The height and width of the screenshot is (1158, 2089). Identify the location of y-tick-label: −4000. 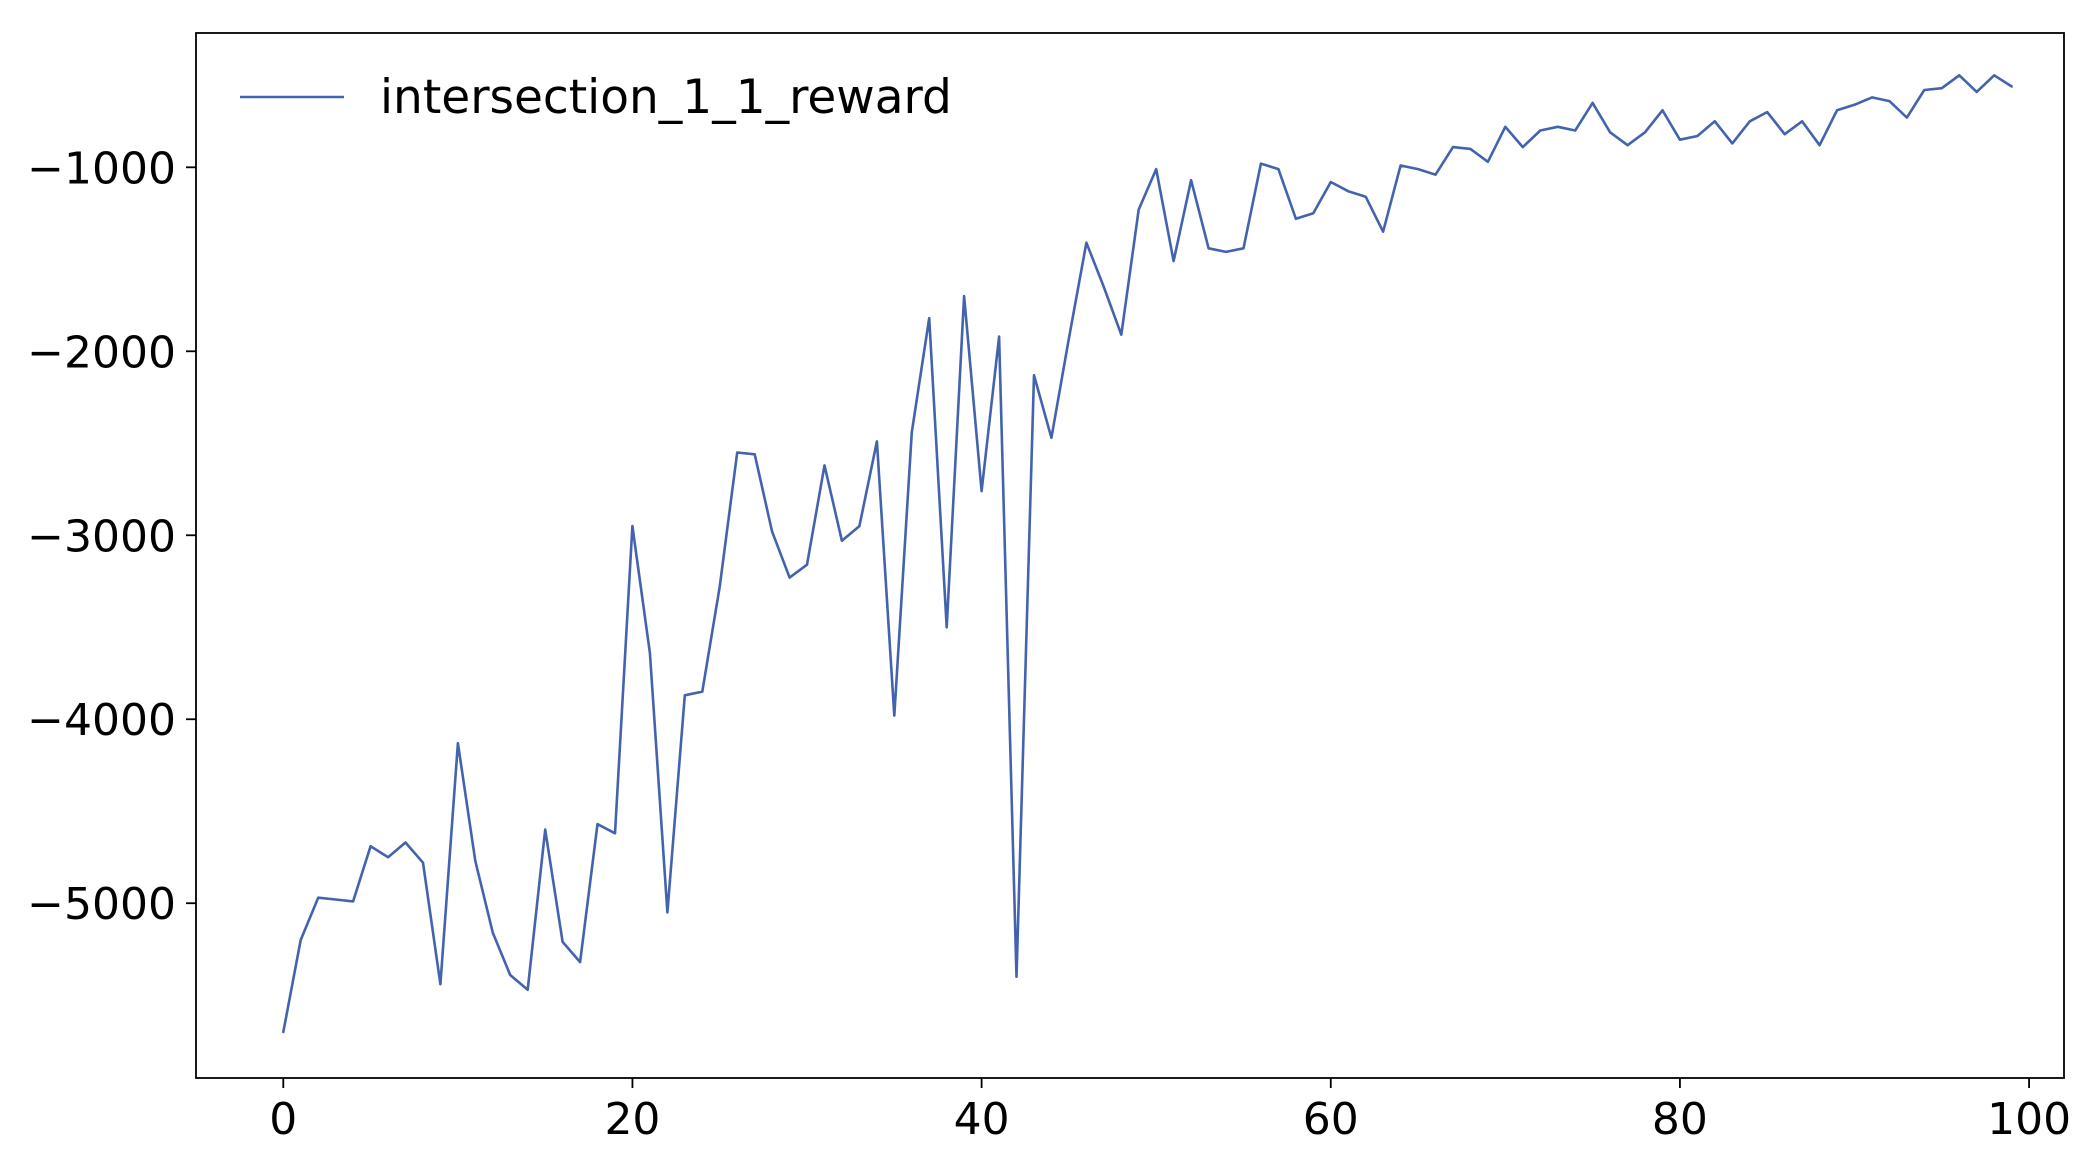
(101, 720).